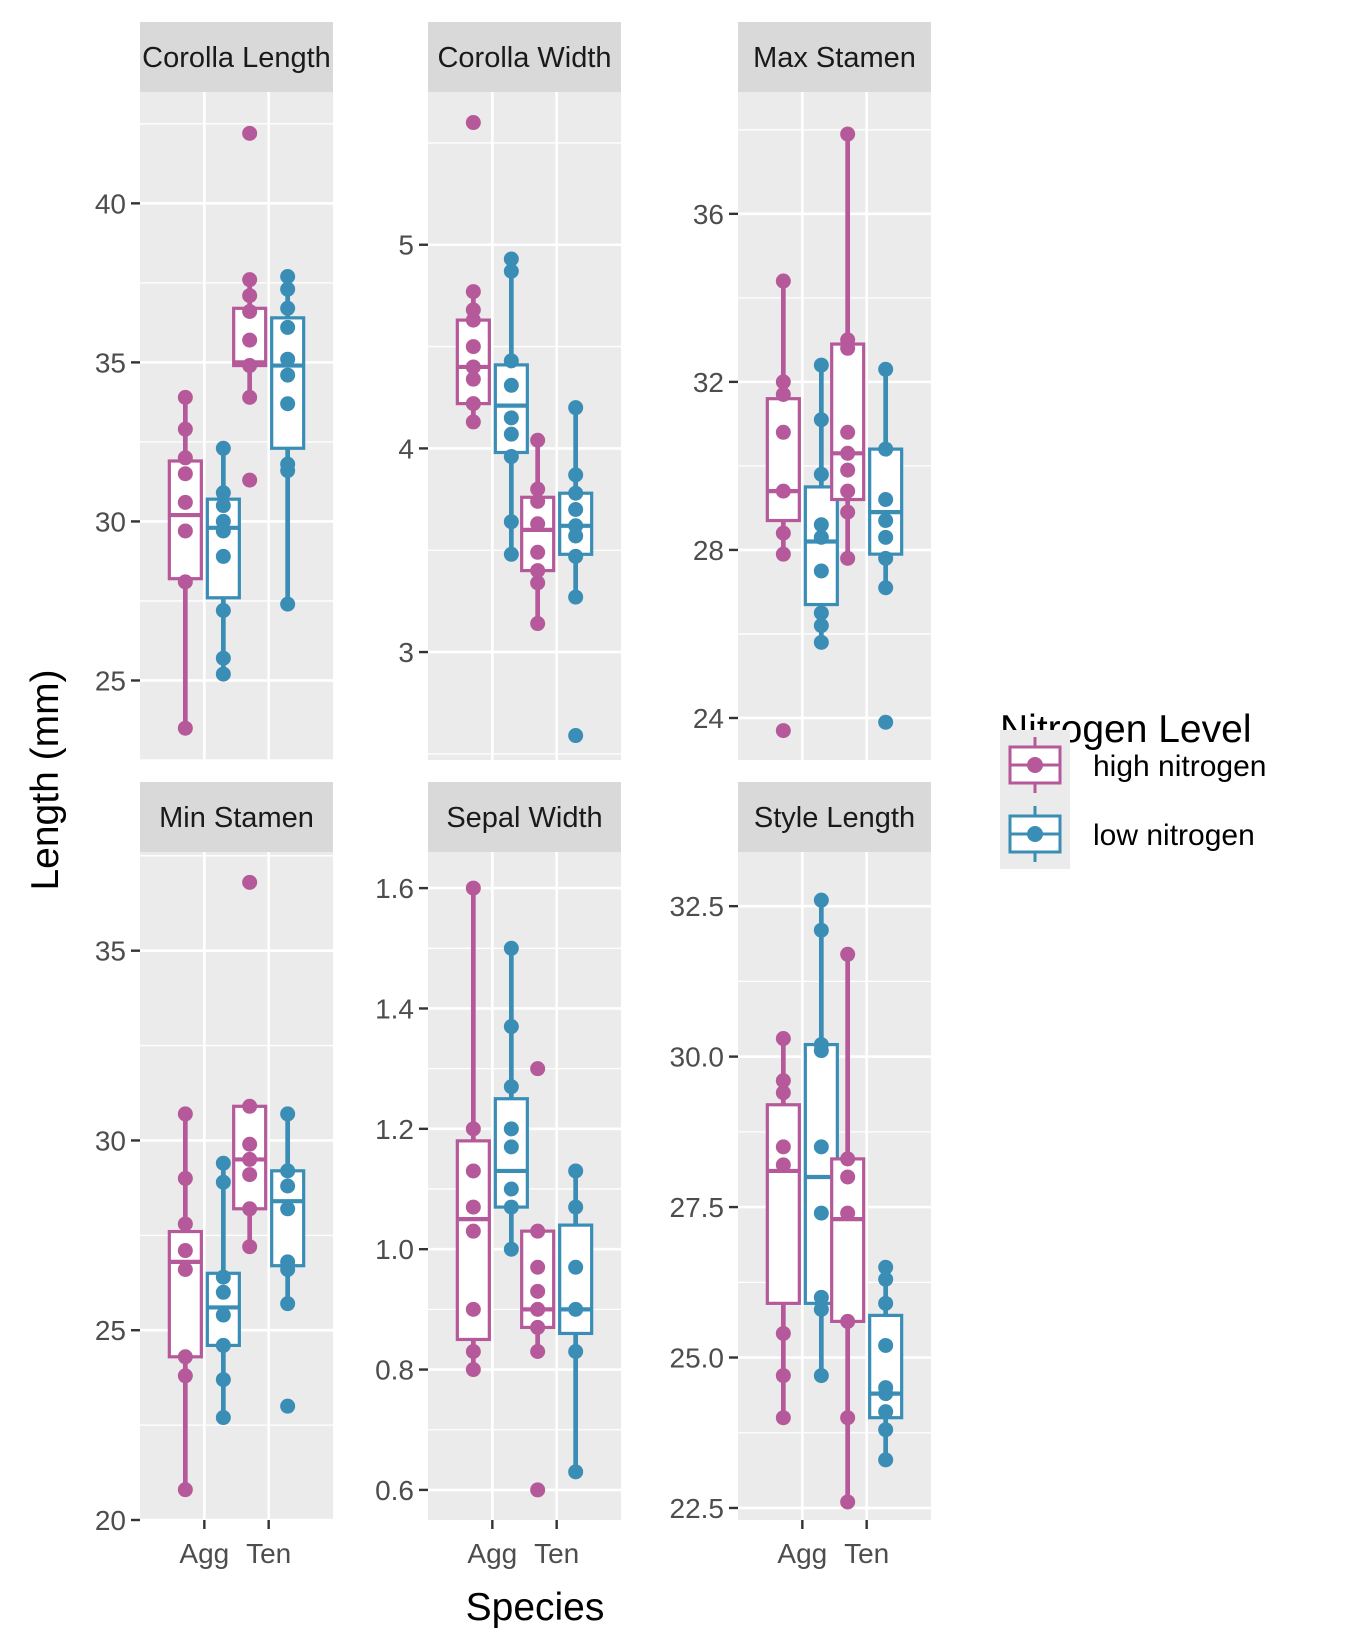 The height and width of the screenshot is (1650, 1350). What do you see at coordinates (697, 1207) in the screenshot?
I see `y-tick-label: 27.5` at bounding box center [697, 1207].